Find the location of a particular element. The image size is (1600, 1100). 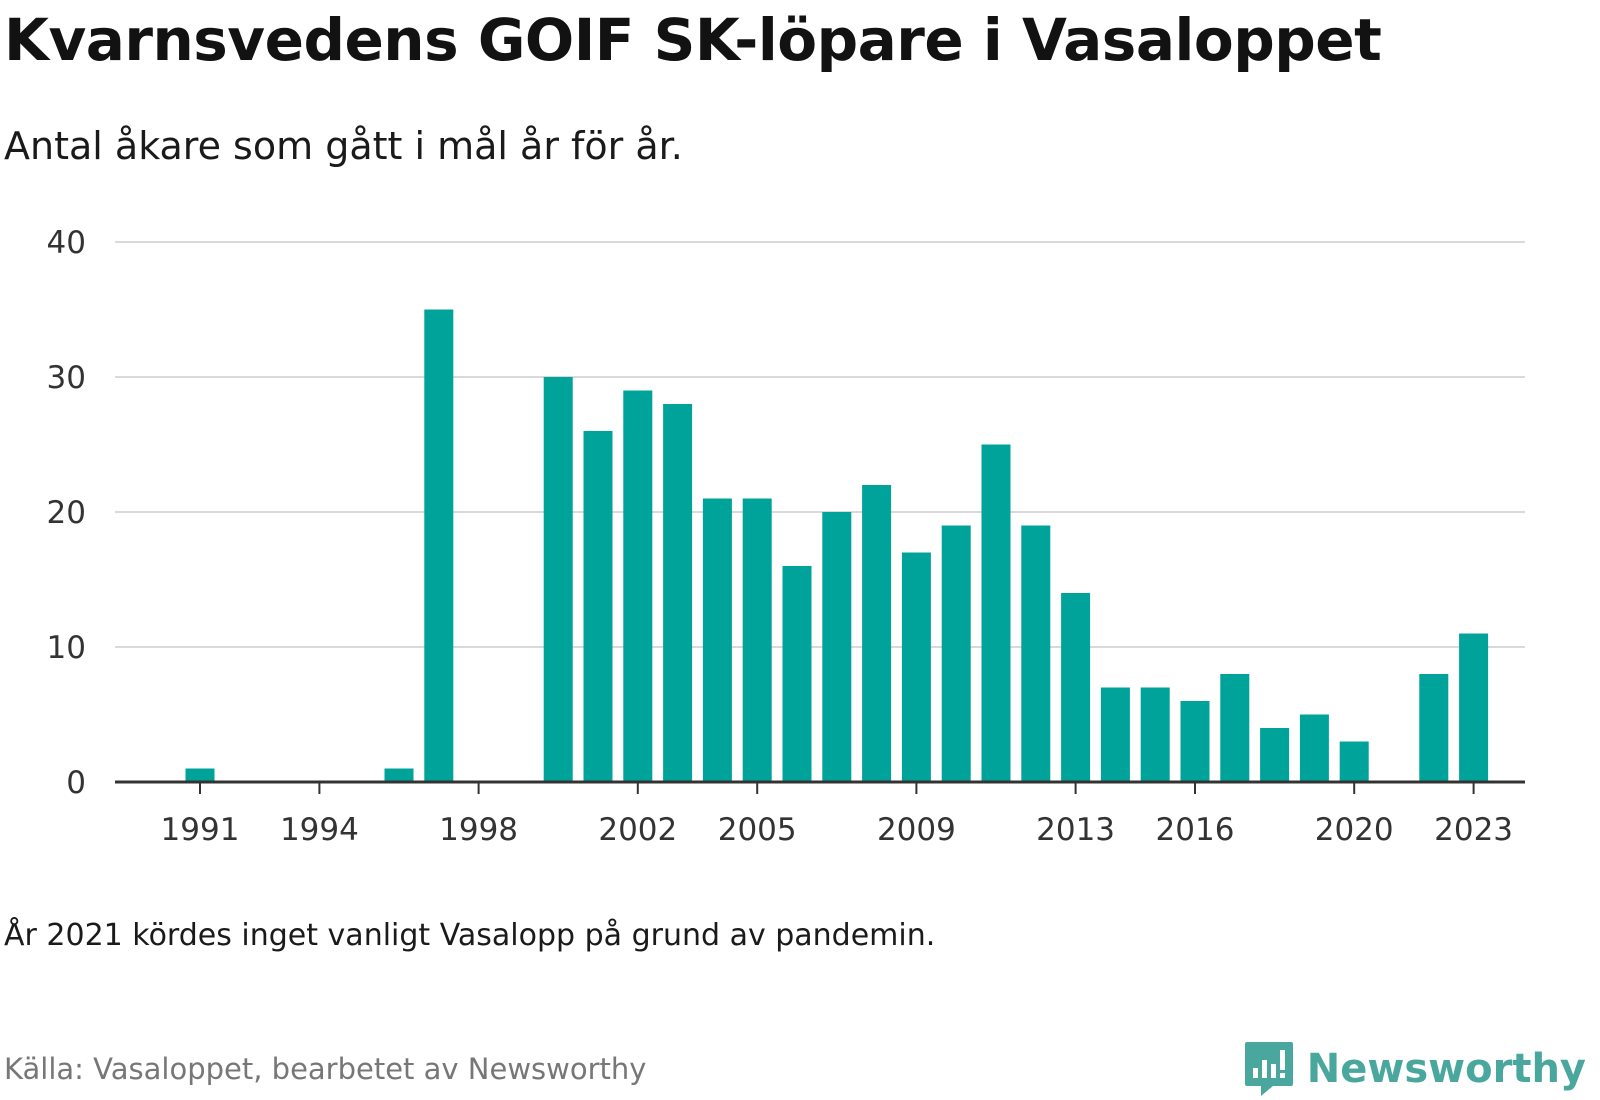

bar-2001 is located at coordinates (598, 606).